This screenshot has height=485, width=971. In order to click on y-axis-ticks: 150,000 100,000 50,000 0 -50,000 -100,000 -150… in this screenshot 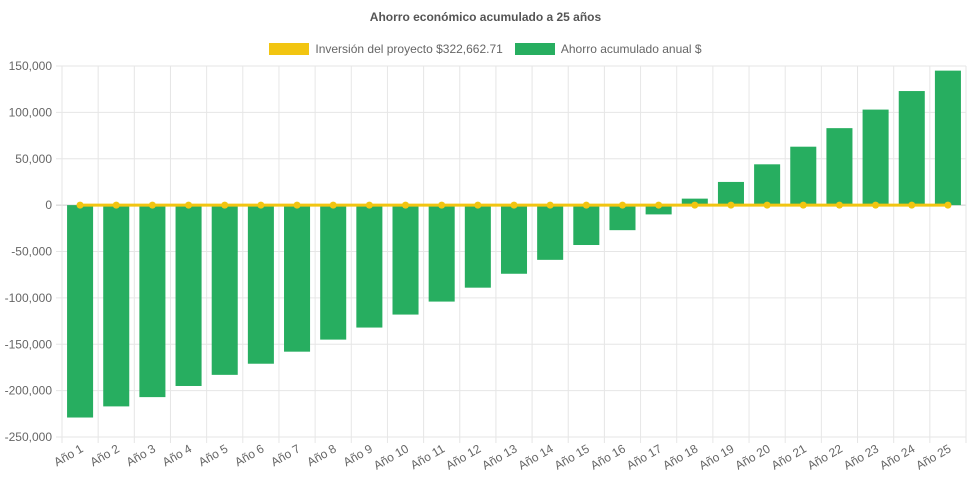, I will do `click(29, 251)`.